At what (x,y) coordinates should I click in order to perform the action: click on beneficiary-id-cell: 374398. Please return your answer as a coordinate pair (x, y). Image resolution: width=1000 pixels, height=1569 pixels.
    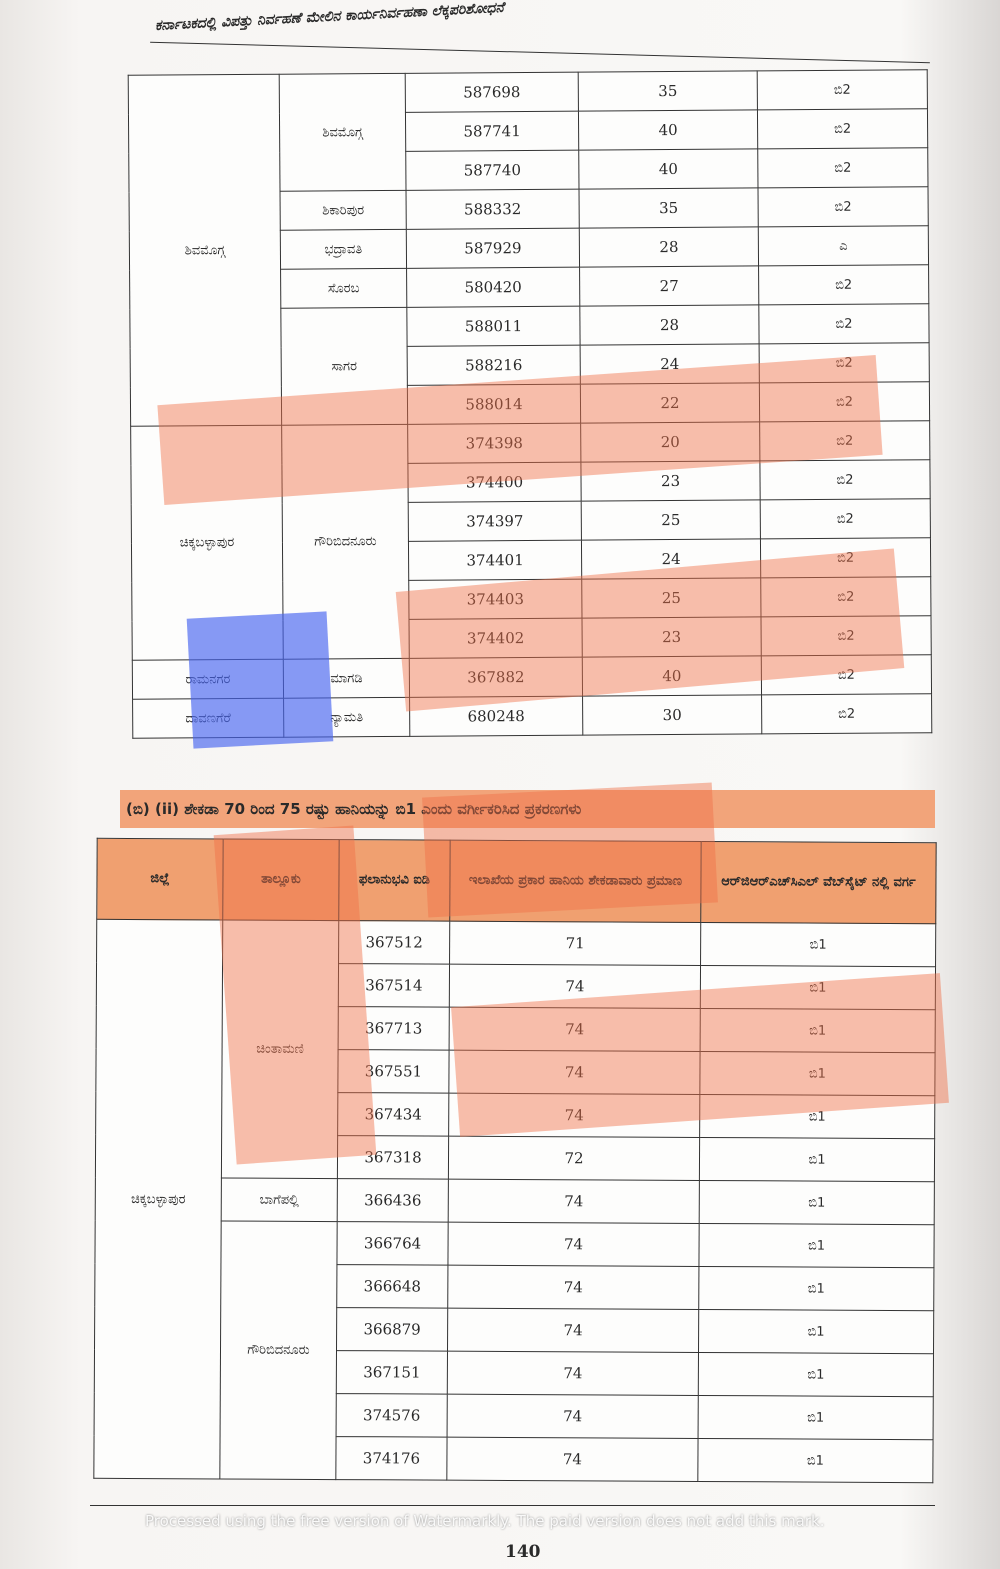
    Looking at the image, I should click on (494, 443).